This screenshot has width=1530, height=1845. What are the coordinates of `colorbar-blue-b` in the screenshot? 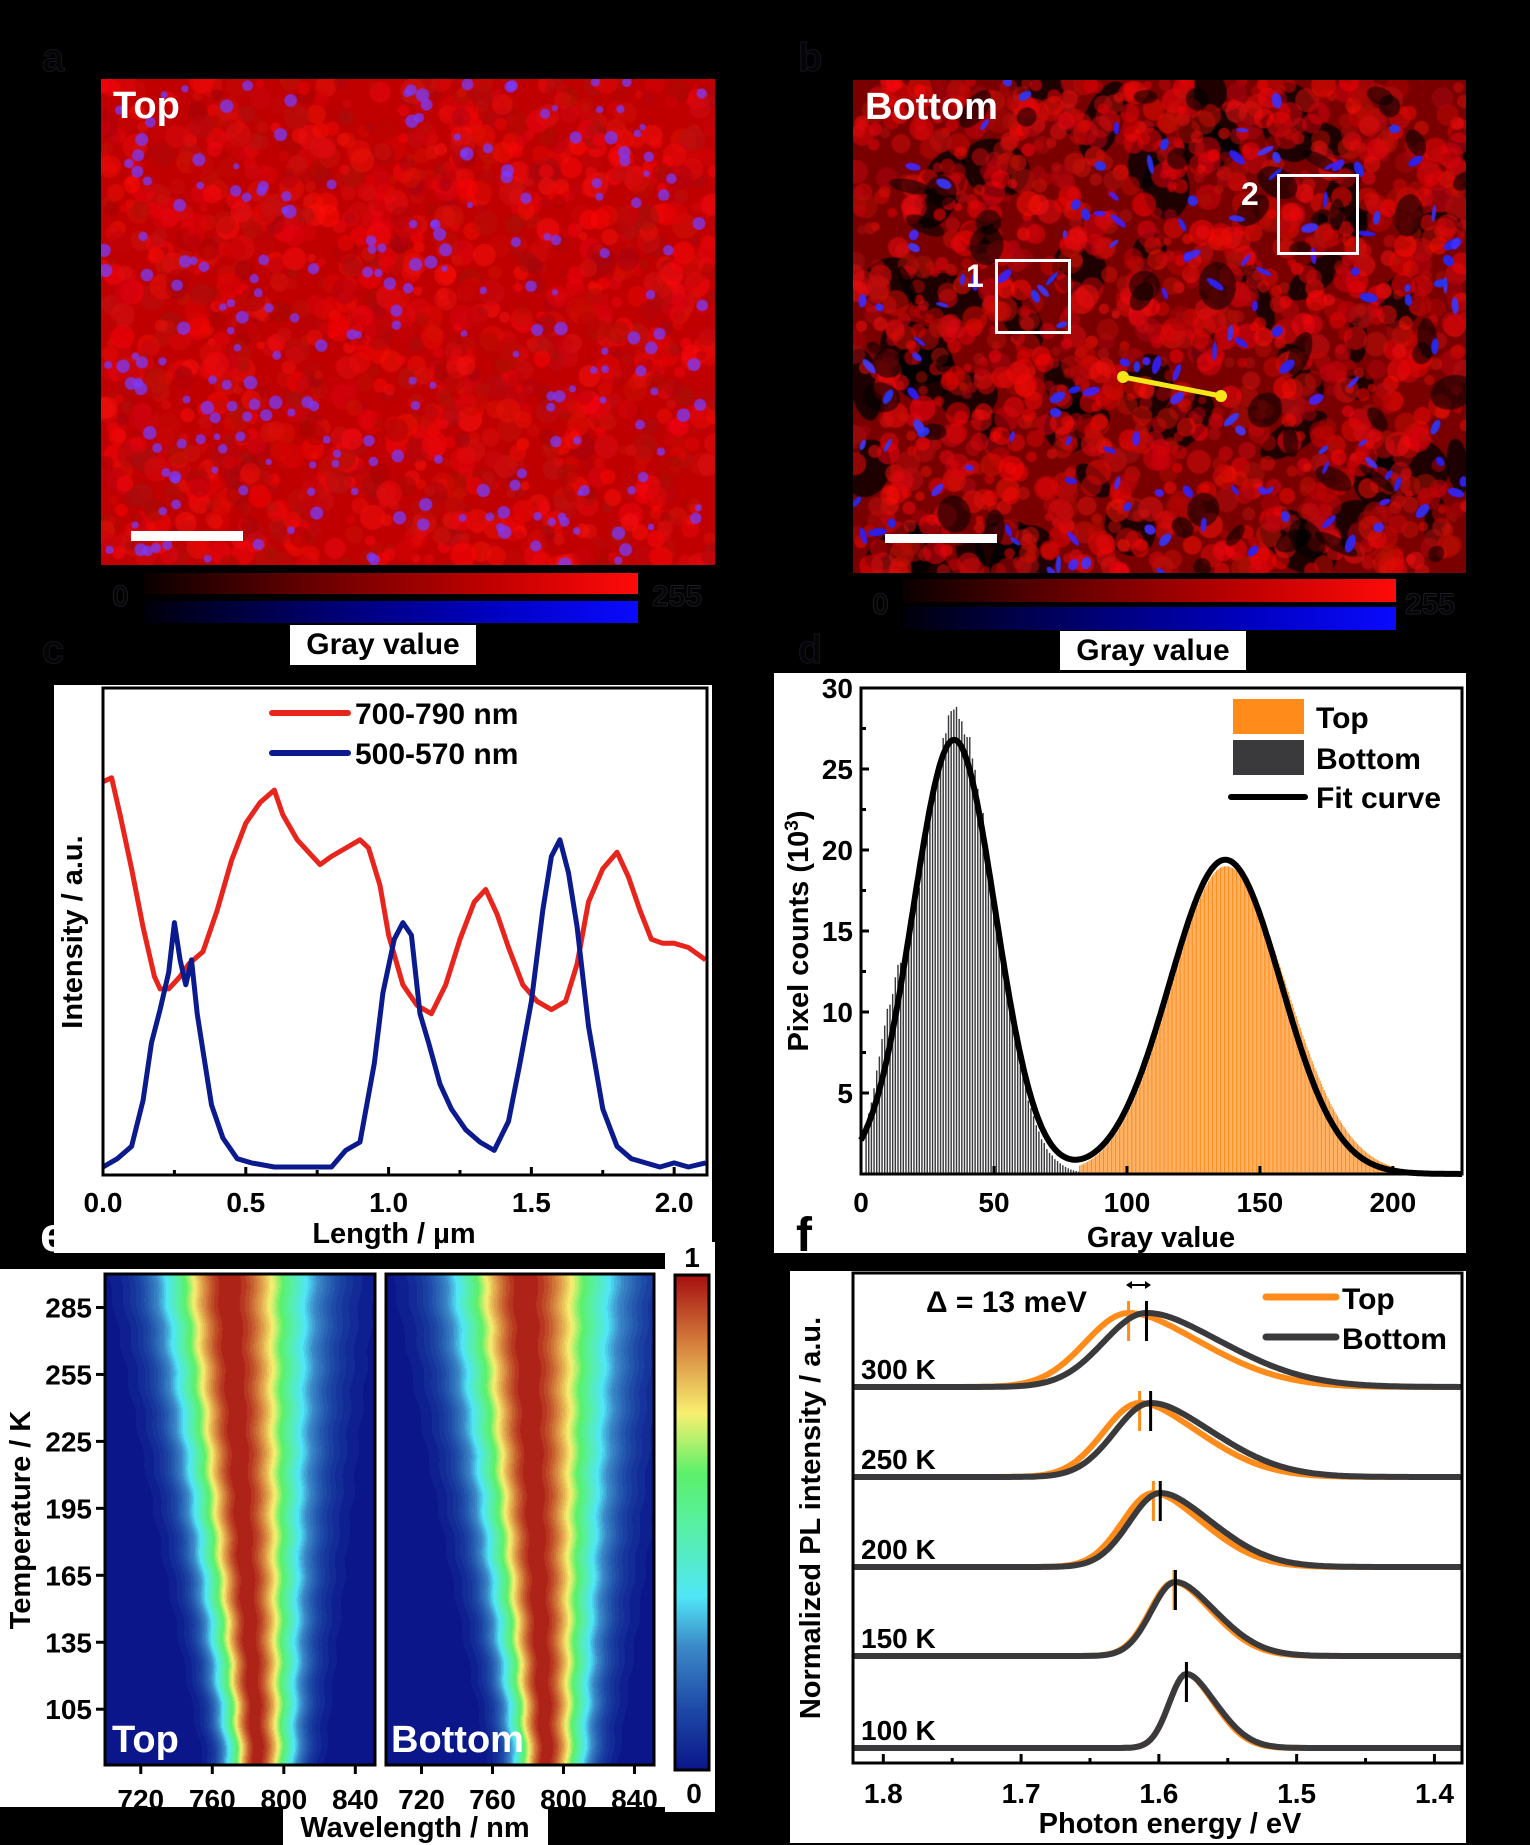 It's located at (1149, 618).